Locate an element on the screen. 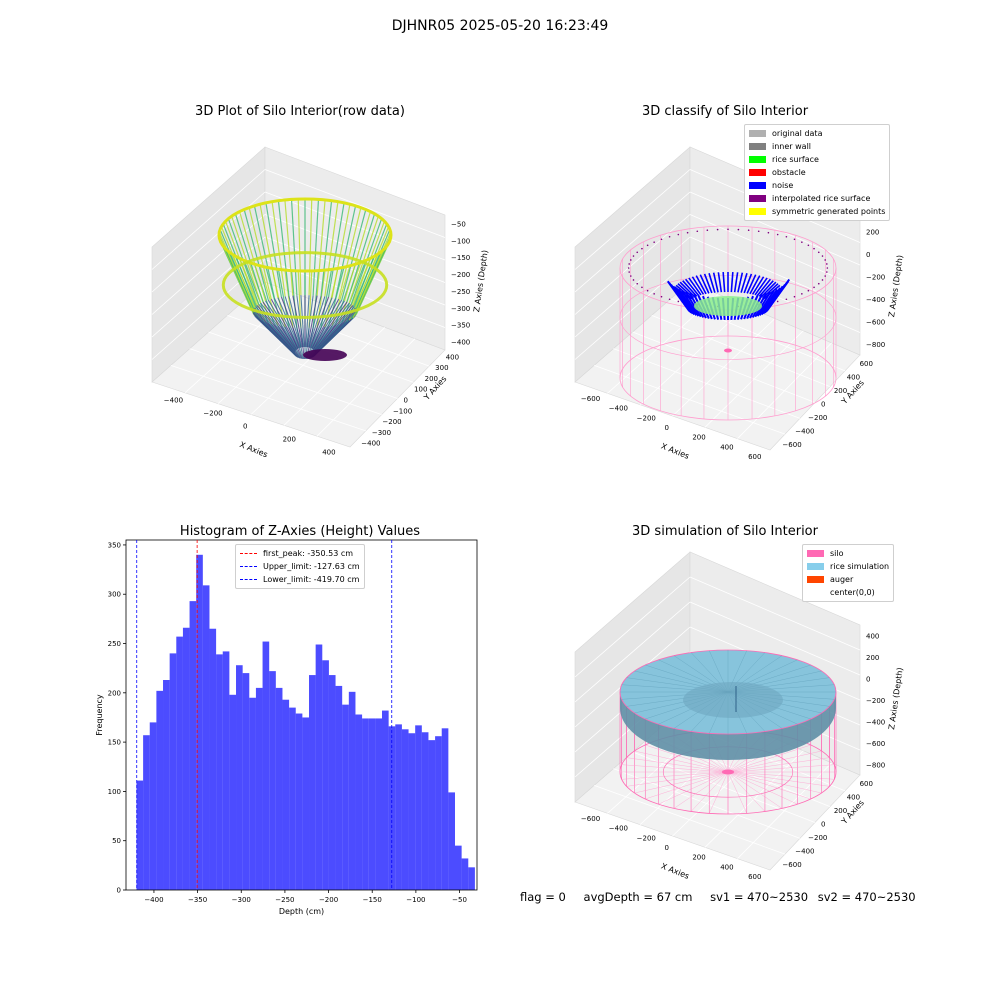 The height and width of the screenshot is (1000, 1000). legend-label: Upper_limit: -127.63 cm is located at coordinates (311, 566).